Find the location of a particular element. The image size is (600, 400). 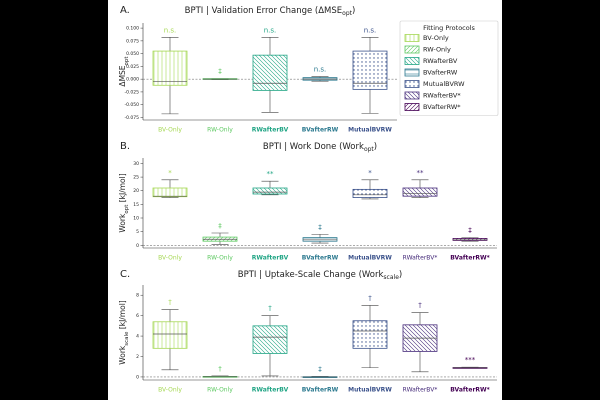

y-tick-label: 0.100 is located at coordinates (132, 29).